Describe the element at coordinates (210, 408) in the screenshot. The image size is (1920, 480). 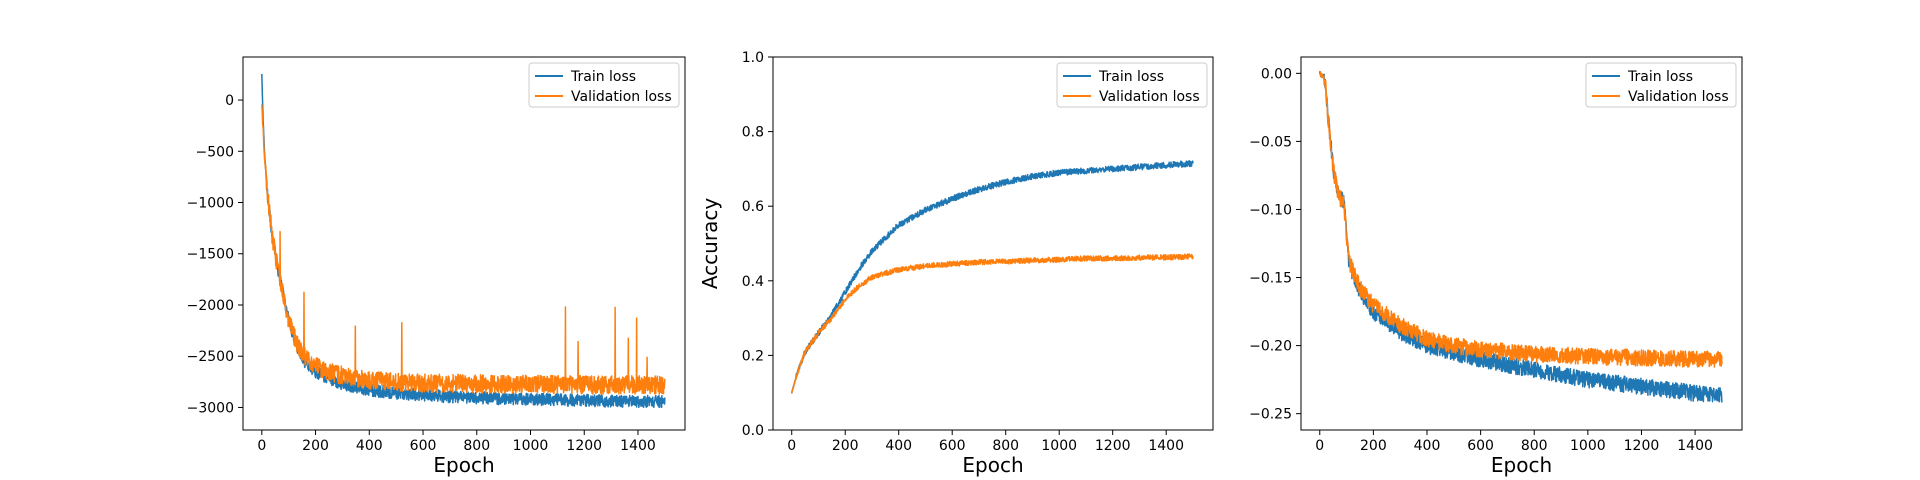
I see `y-tick-label: −3000` at that location.